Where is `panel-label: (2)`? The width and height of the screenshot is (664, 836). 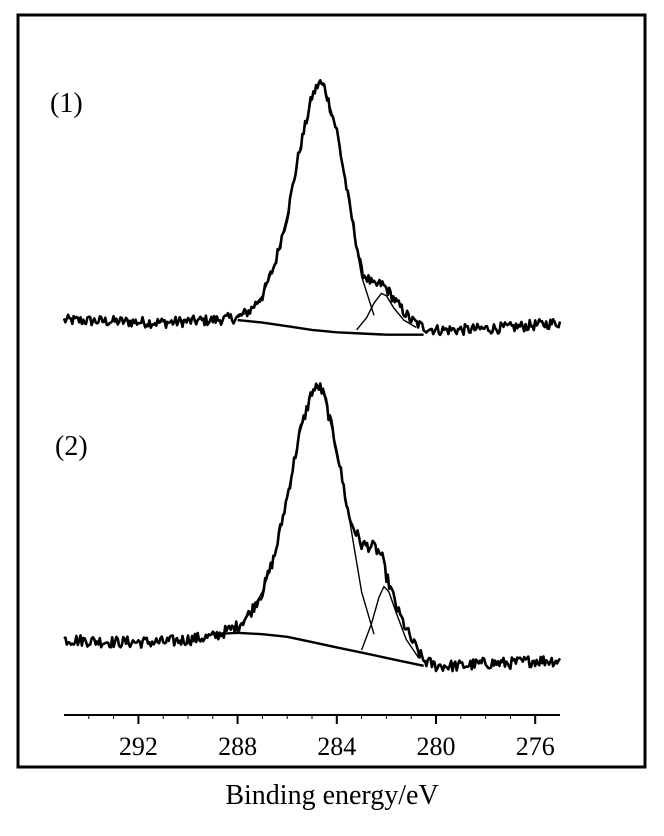 panel-label: (2) is located at coordinates (71, 446).